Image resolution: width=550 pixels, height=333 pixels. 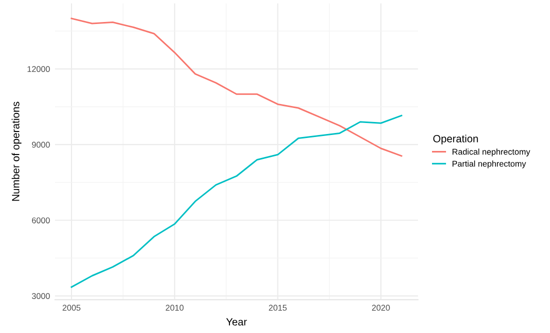 What do you see at coordinates (41, 145) in the screenshot?
I see `y-tick-label: 9000` at bounding box center [41, 145].